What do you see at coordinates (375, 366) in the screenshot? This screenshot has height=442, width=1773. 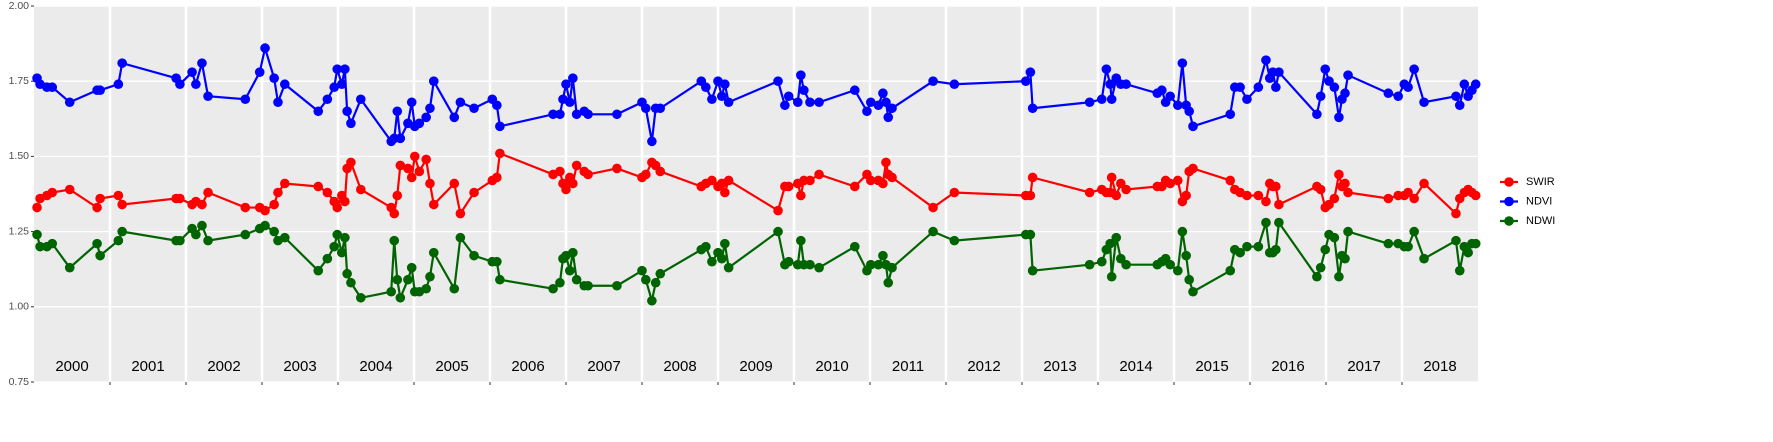 I see `year-label: 2004` at bounding box center [375, 366].